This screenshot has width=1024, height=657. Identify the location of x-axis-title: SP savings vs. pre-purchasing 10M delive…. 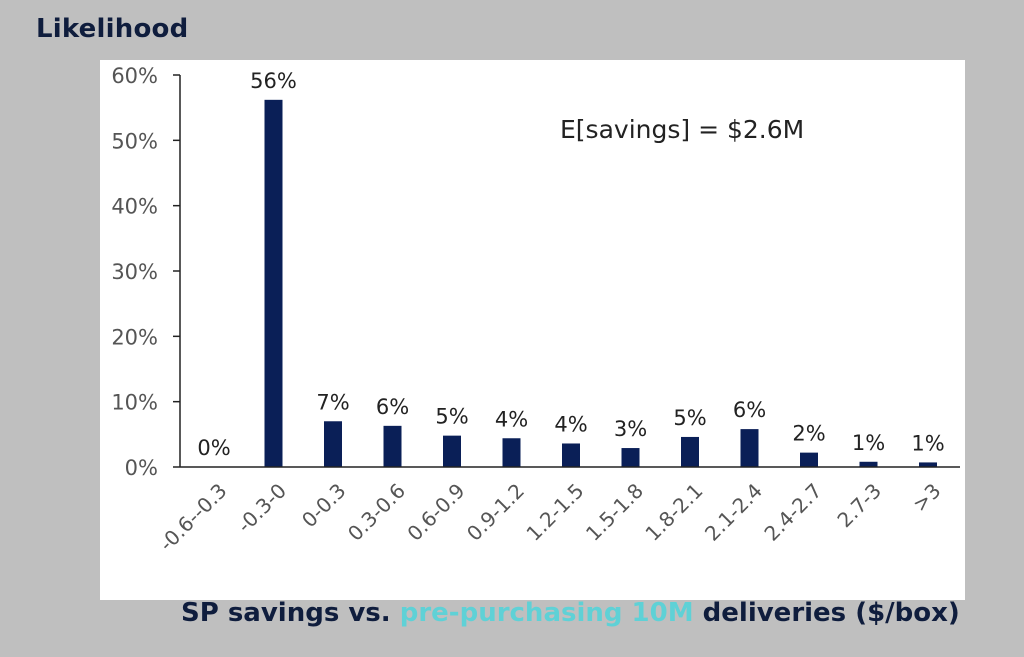
(570, 613).